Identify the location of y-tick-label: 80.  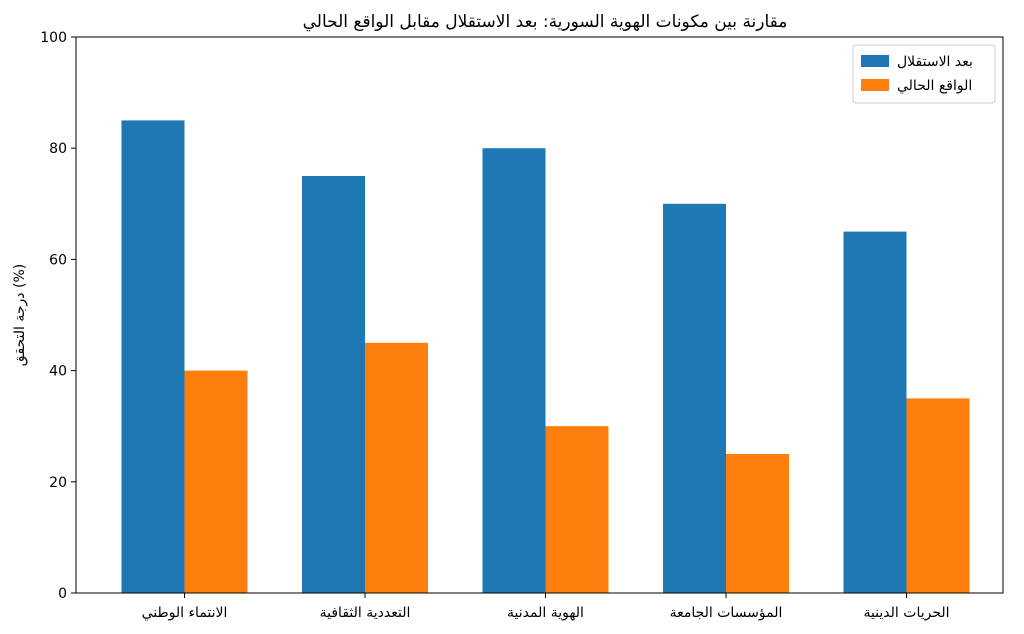
(58, 149).